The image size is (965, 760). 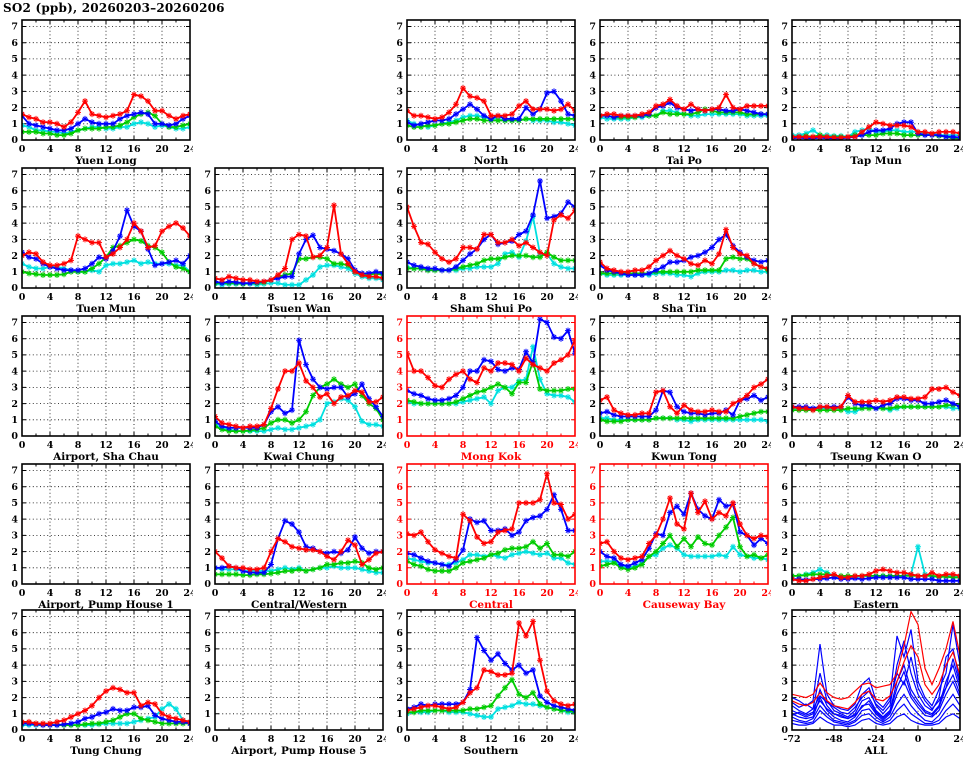 I want to click on chart-tseung-kwan-o: 0123456704812162024Tseung Kwan O, so click(x=872, y=389).